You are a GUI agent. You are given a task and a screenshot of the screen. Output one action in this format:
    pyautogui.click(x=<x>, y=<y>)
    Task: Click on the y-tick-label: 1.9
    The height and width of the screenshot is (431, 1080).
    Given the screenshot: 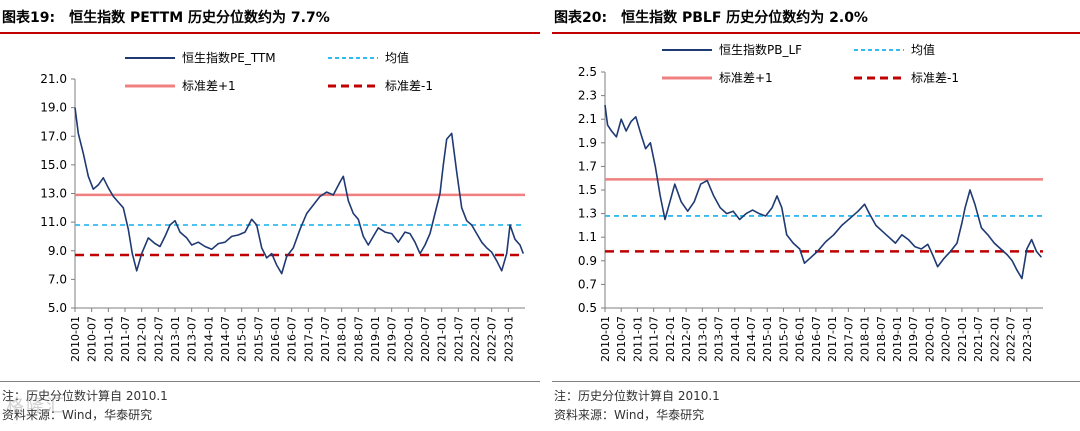 What is the action you would take?
    pyautogui.click(x=587, y=143)
    